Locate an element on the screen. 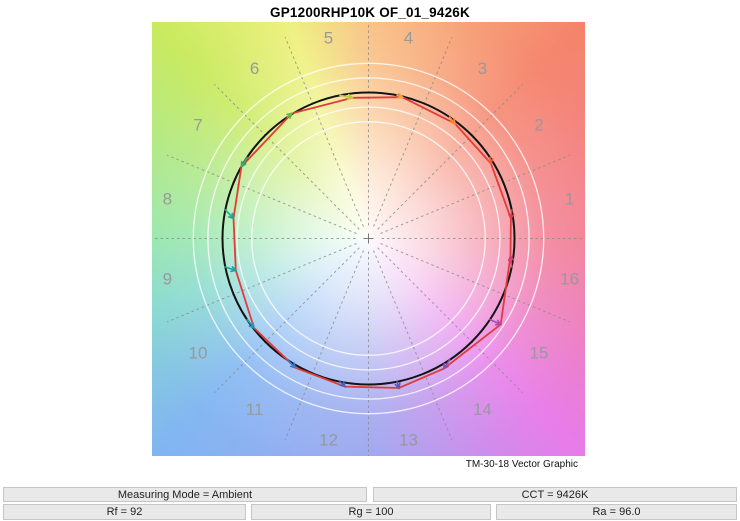 The image size is (740, 521). rg-bar: Rg = 100 is located at coordinates (371, 512).